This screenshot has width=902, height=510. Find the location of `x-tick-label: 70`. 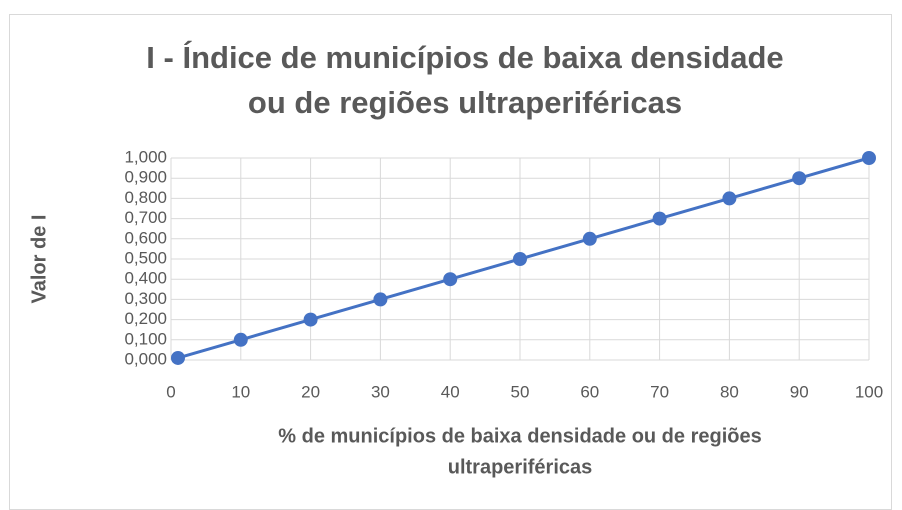

x-tick-label: 70 is located at coordinates (659, 391).